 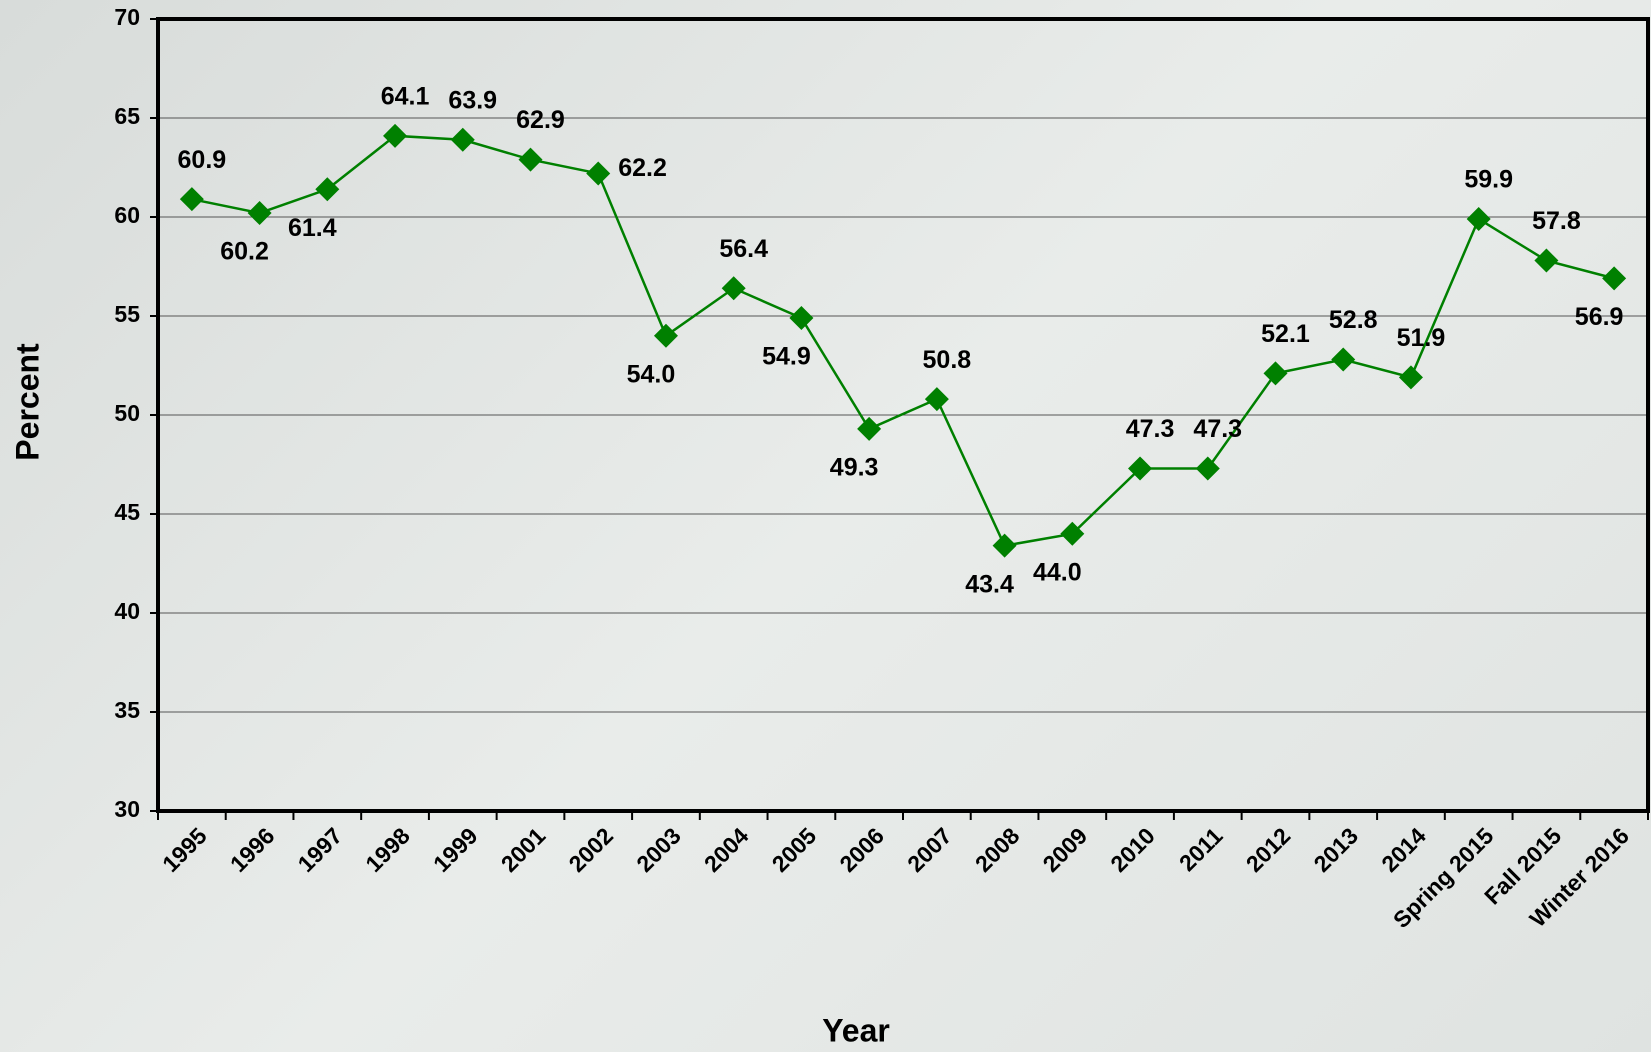 What do you see at coordinates (929, 849) in the screenshot?
I see `x-tick-label: 2007` at bounding box center [929, 849].